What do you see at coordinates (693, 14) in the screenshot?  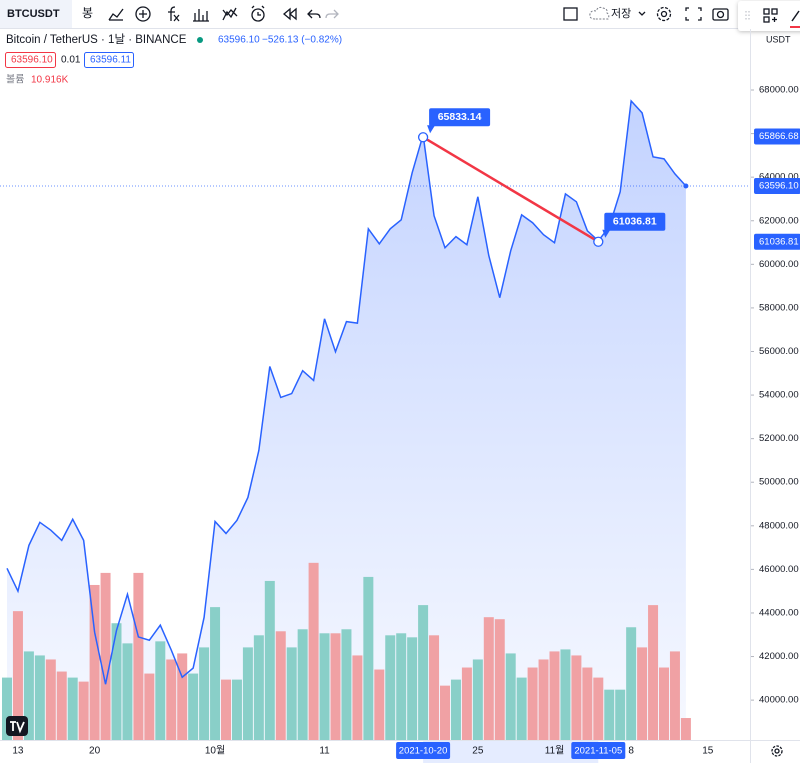 I see `fullscreen-icon` at bounding box center [693, 14].